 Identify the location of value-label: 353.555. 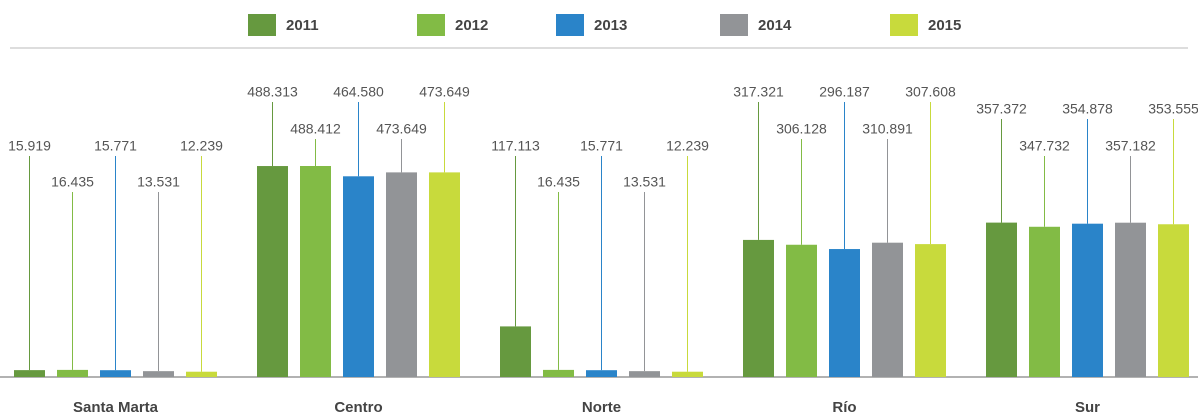
(1173, 109).